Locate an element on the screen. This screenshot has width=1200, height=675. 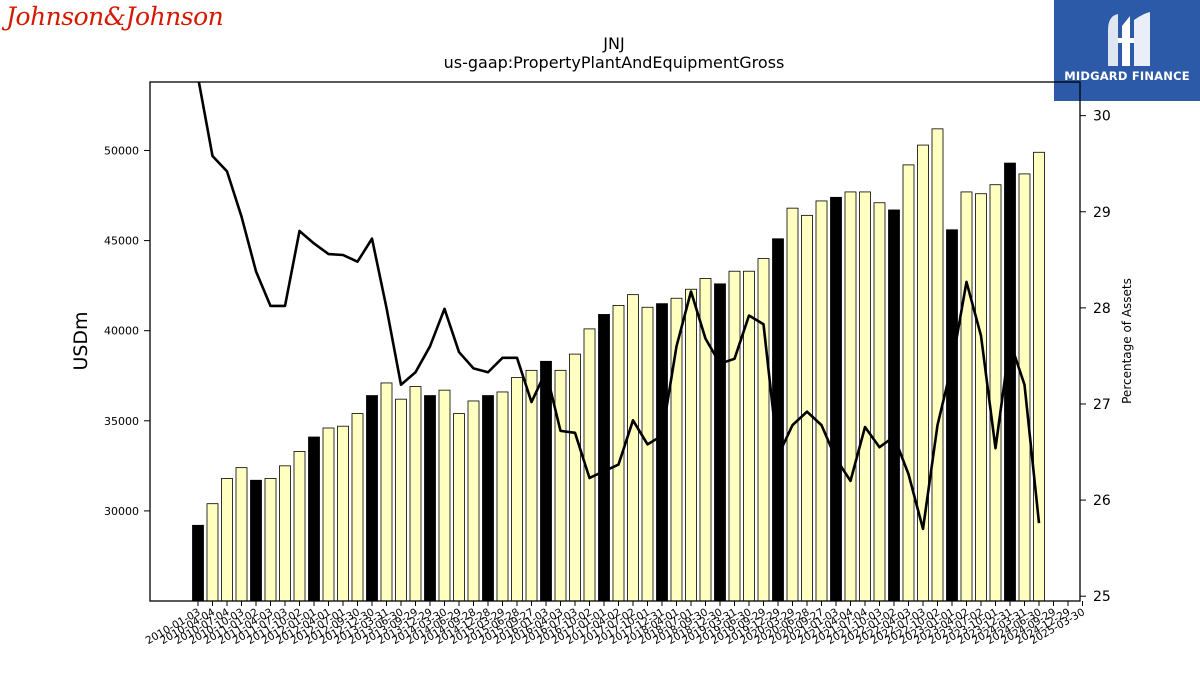
publisher-logo: MIDGARD FINANCE is located at coordinates (1127, 50).